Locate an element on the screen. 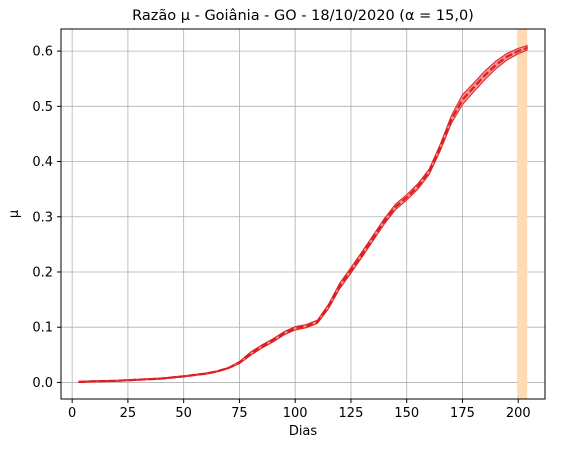 Image resolution: width=567 pixels, height=454 pixels. x-tick-label: 100 is located at coordinates (295, 413).